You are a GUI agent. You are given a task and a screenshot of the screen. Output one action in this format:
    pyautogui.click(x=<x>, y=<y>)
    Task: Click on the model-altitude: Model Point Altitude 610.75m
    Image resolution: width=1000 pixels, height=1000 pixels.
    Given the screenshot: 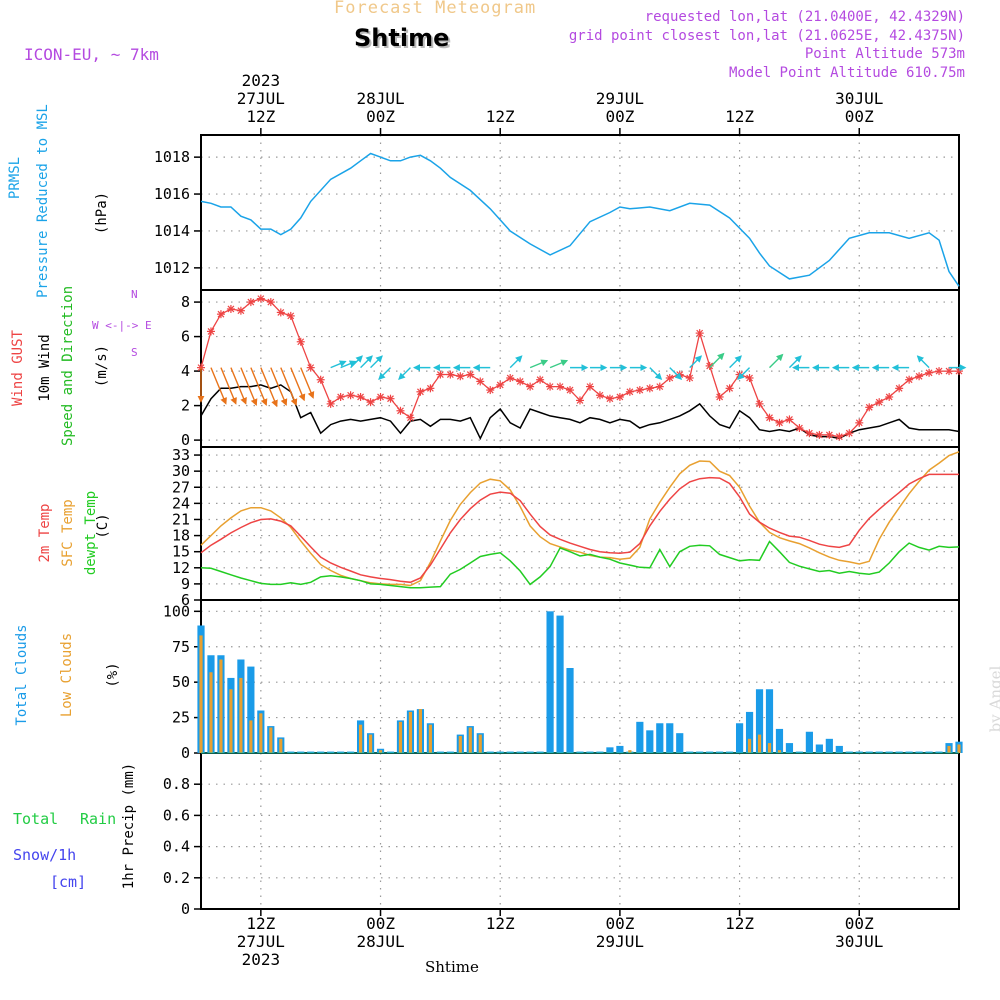 What is the action you would take?
    pyautogui.click(x=846, y=73)
    